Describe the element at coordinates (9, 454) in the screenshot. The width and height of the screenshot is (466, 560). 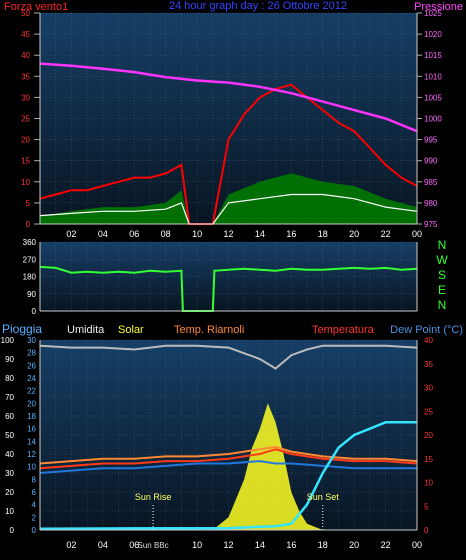
I see `humidity-y-tick: 40` at that location.